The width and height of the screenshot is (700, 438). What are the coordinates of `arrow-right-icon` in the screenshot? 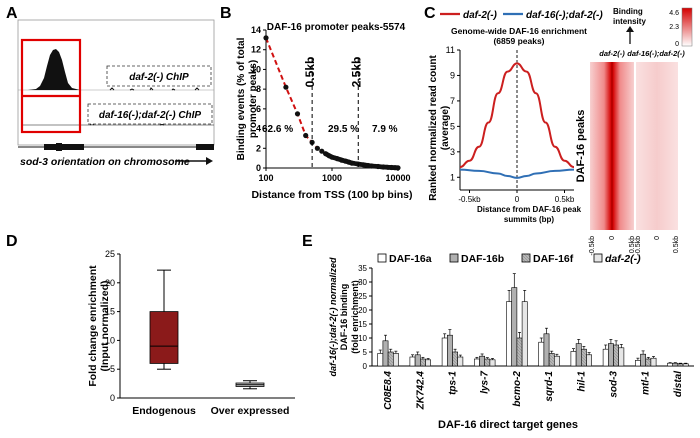 It's located at (194, 161).